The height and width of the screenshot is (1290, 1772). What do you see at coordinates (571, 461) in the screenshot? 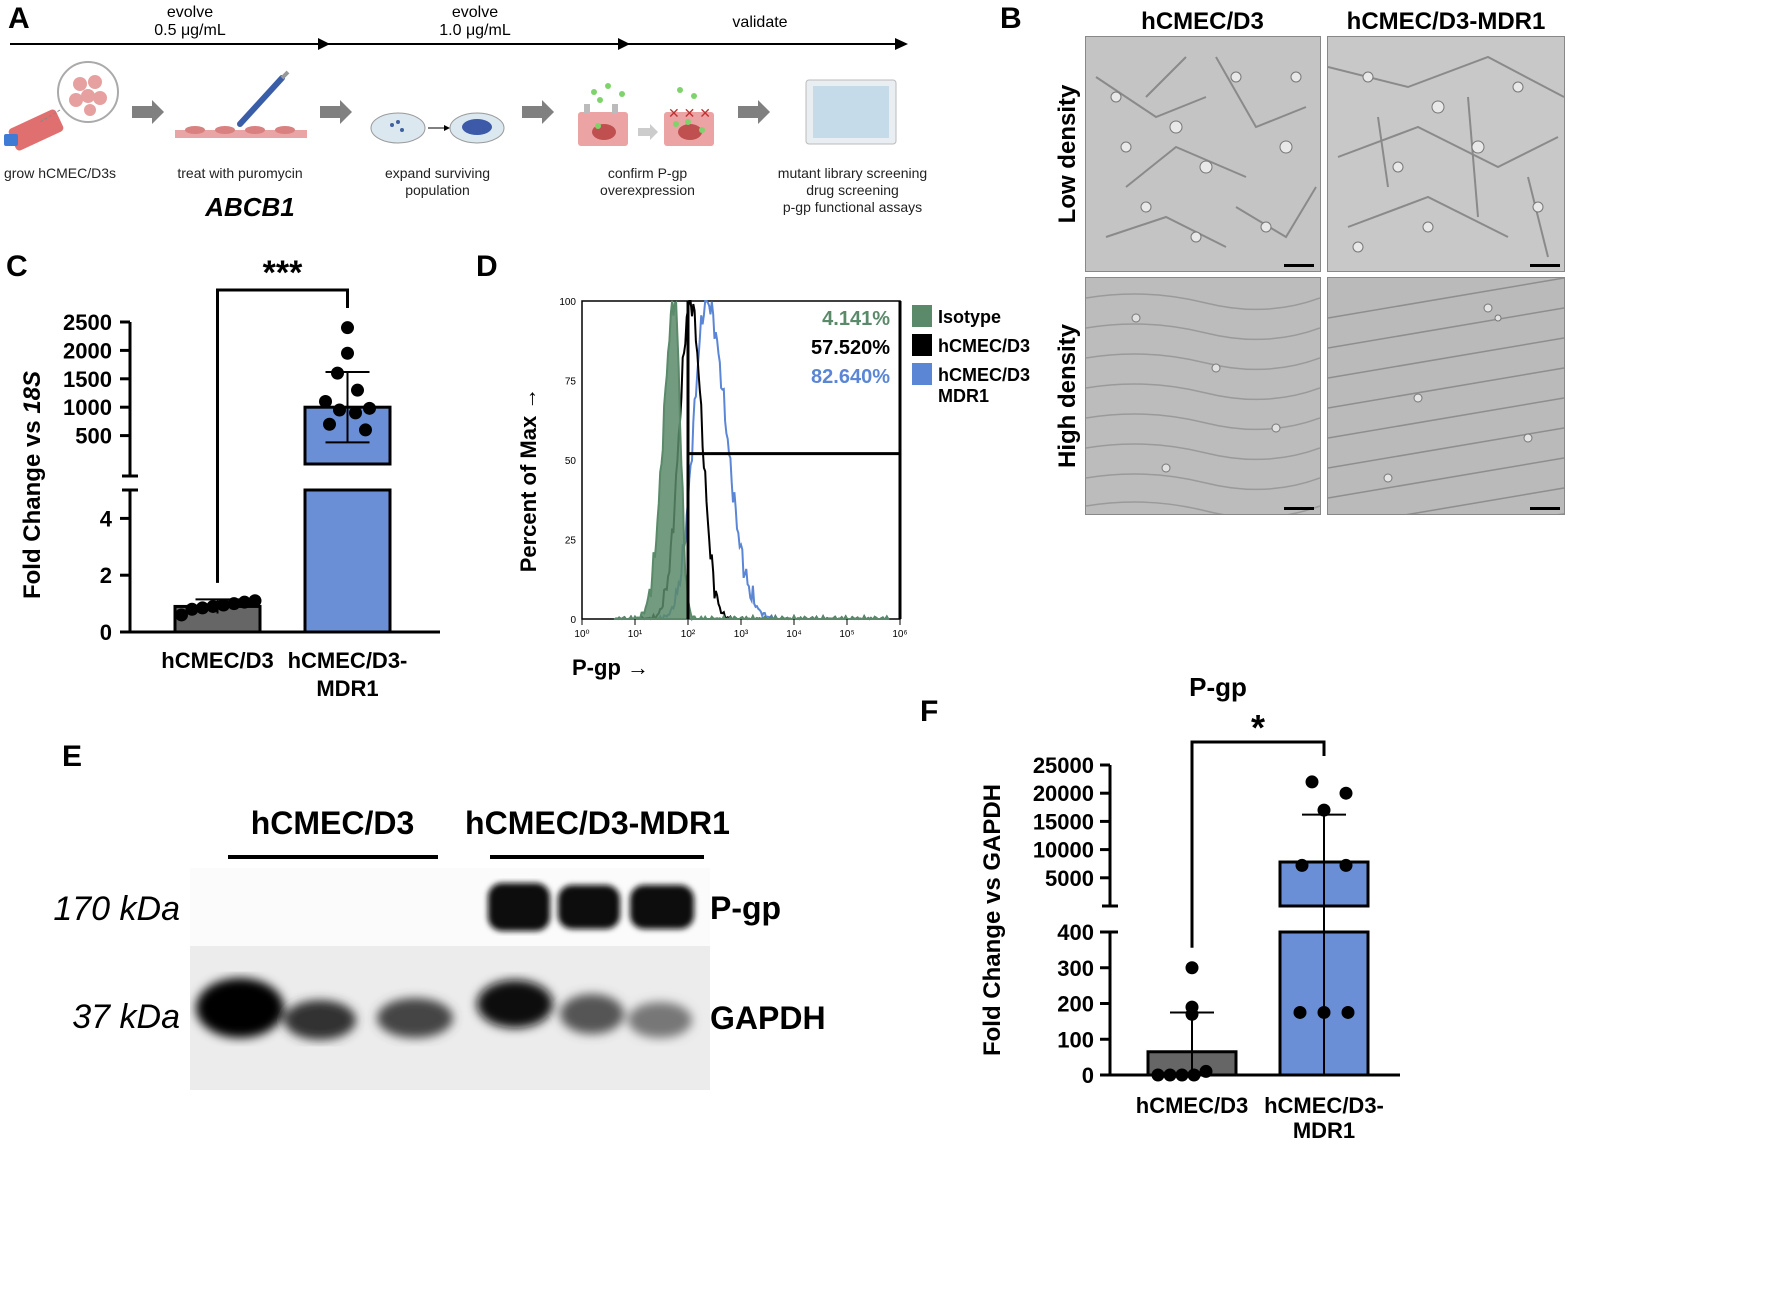
I see `y-tick-label: 50` at bounding box center [571, 461].